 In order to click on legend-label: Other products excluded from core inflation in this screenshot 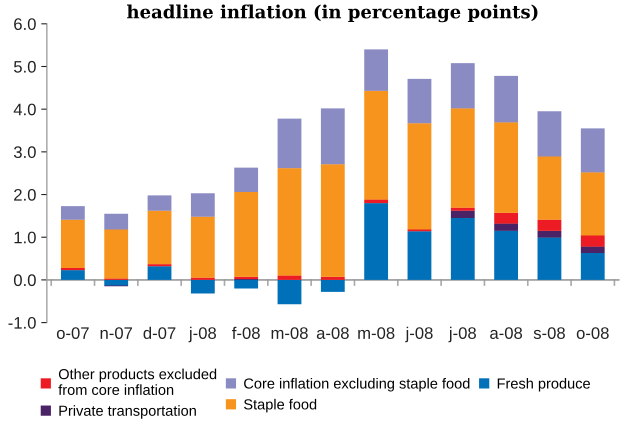, I will do `click(137, 381)`.